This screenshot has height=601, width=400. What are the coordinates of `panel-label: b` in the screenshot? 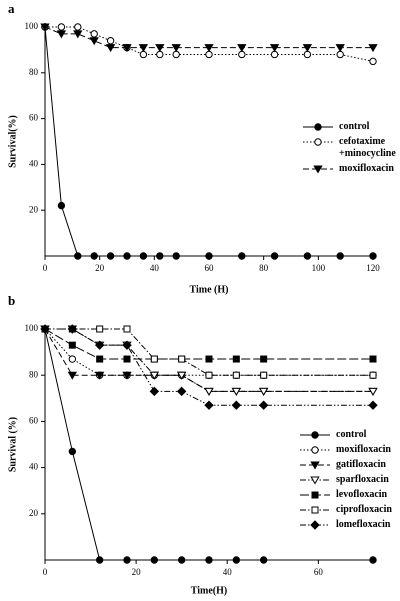 It's located at (11, 300).